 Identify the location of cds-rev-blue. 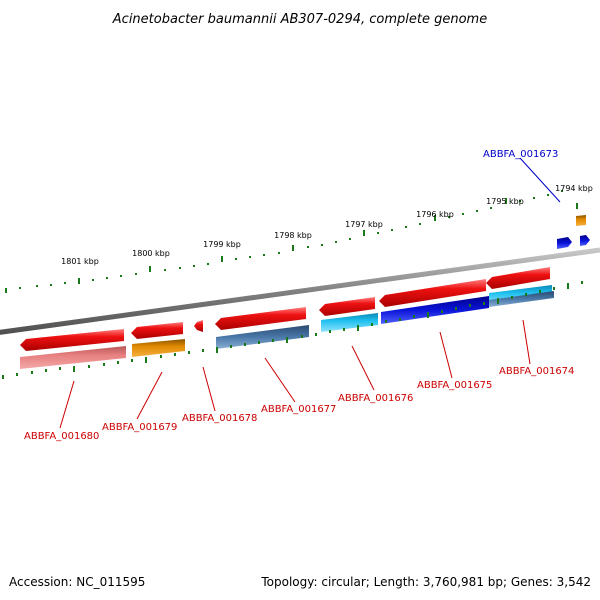
(435, 310).